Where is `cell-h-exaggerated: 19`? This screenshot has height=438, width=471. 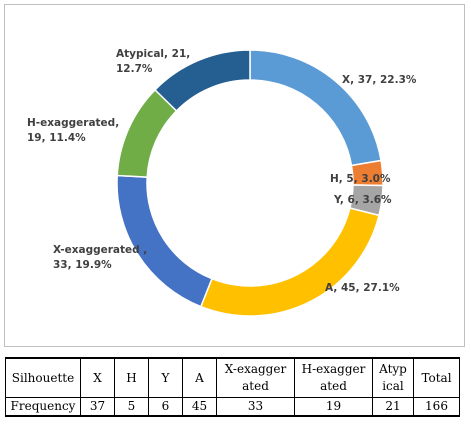
cell-h-exaggerated: 19 is located at coordinates (333, 407).